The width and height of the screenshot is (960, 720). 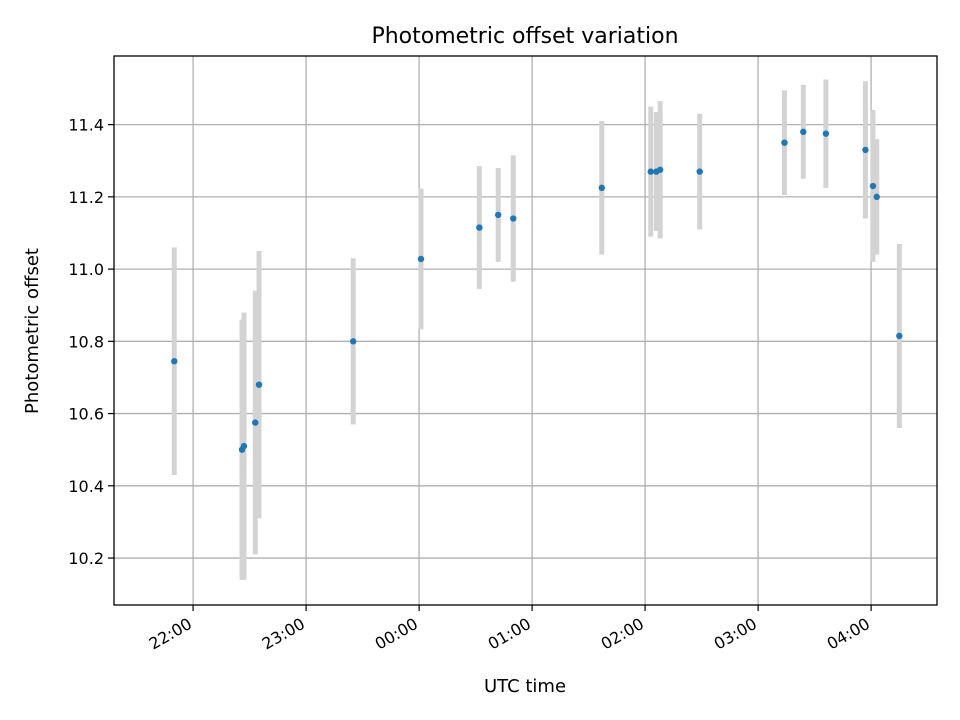 I want to click on y-tick-label: 11.2, so click(x=86, y=197).